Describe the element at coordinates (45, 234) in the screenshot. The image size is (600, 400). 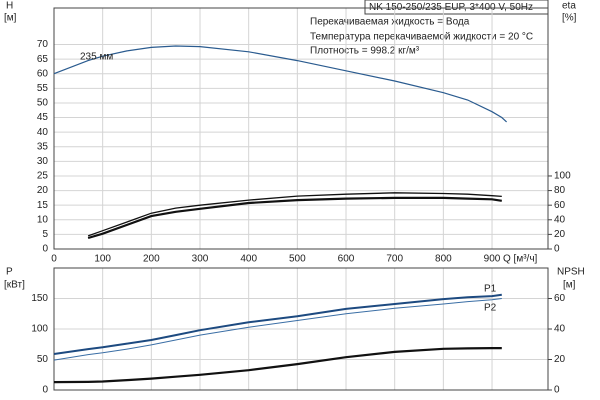
I see `y-tick-label: 5` at that location.